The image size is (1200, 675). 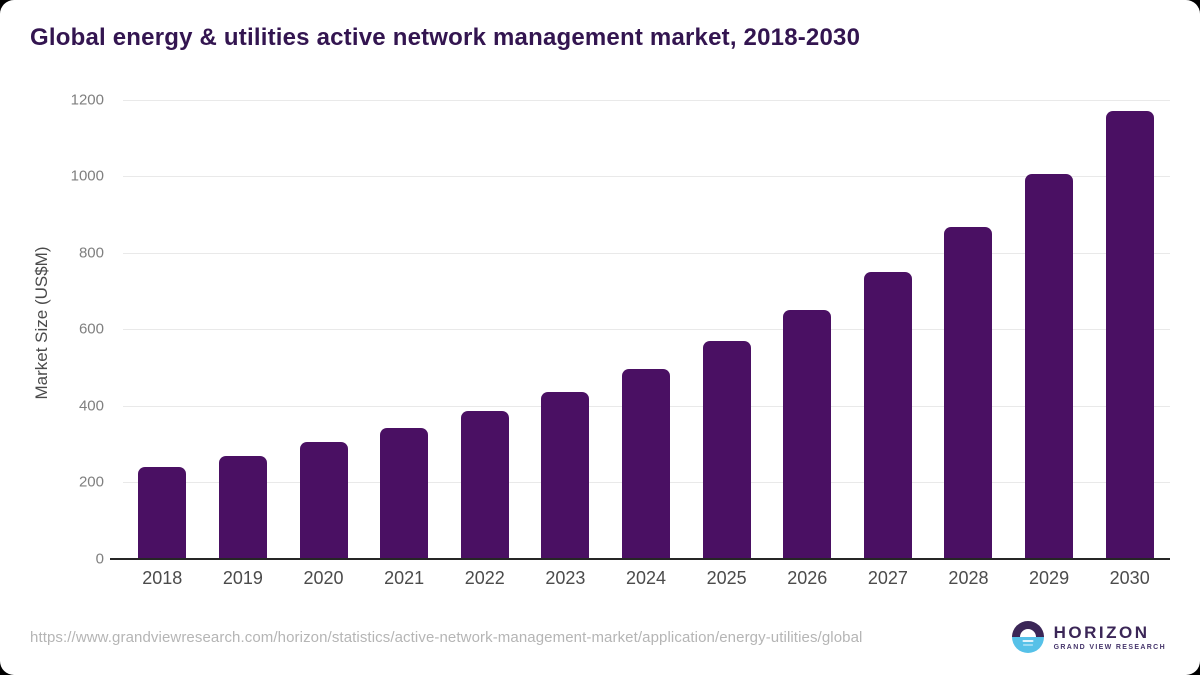 I want to click on y-tick-label-400: 400, so click(x=91, y=406).